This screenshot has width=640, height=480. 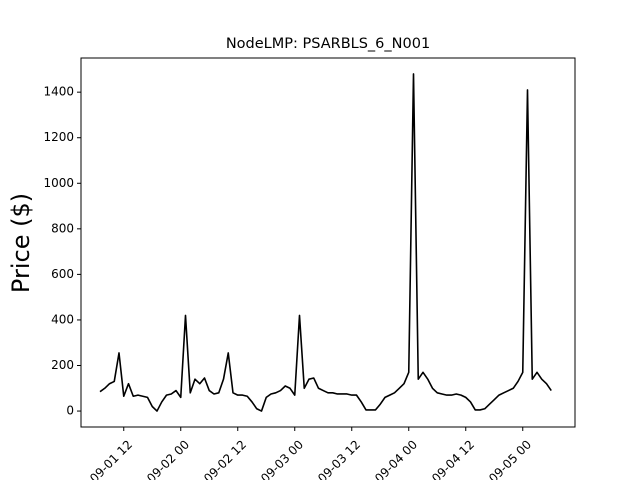 What do you see at coordinates (58, 92) in the screenshot?
I see `y-tick-label: 1400` at bounding box center [58, 92].